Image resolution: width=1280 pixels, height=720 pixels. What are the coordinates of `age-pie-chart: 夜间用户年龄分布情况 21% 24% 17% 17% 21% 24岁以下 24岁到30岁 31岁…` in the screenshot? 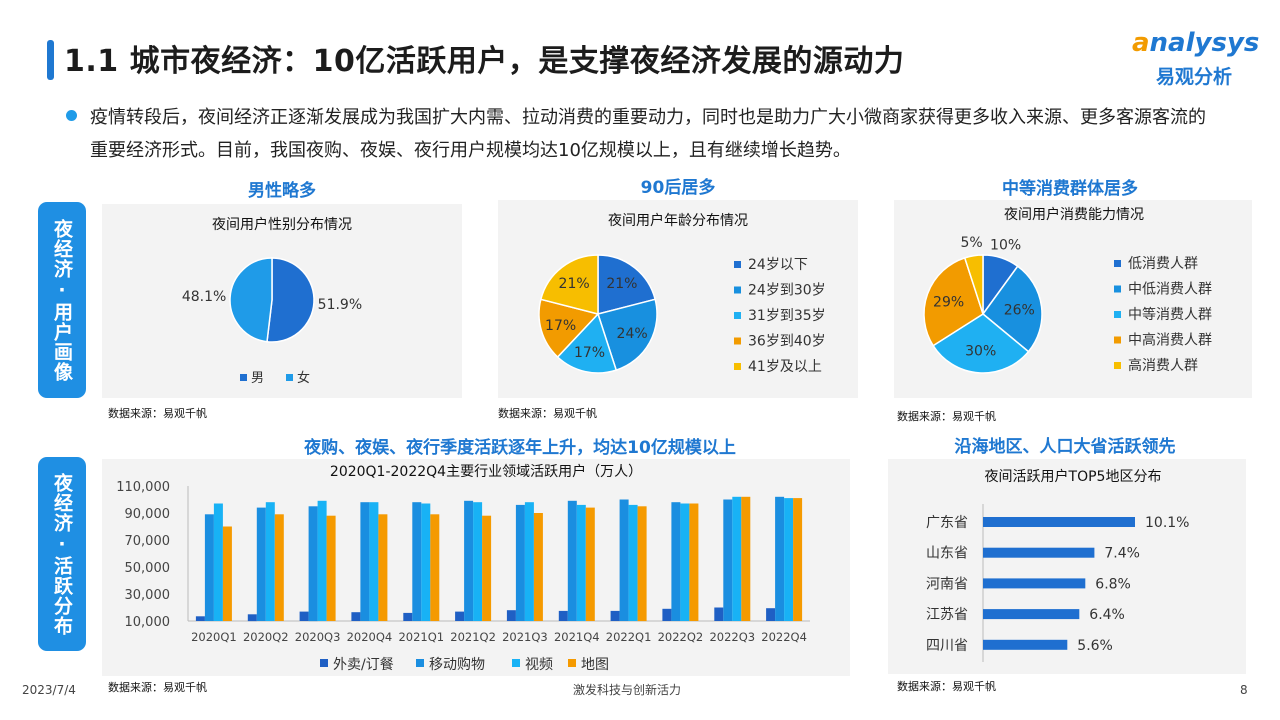 It's located at (682, 293).